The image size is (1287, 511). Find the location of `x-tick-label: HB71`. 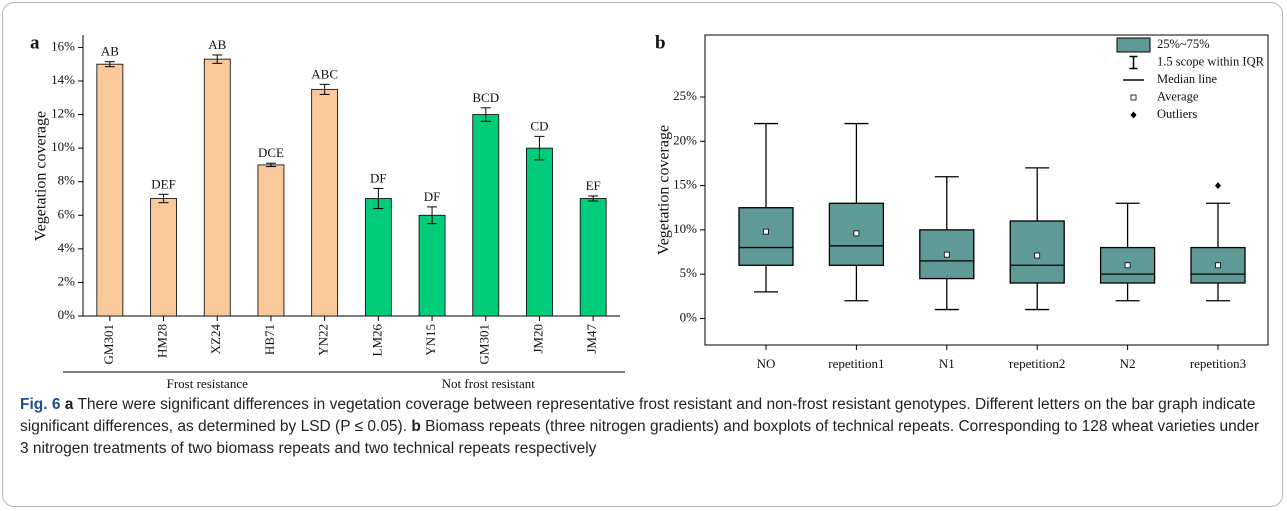

x-tick-label: HB71 is located at coordinates (269, 339).